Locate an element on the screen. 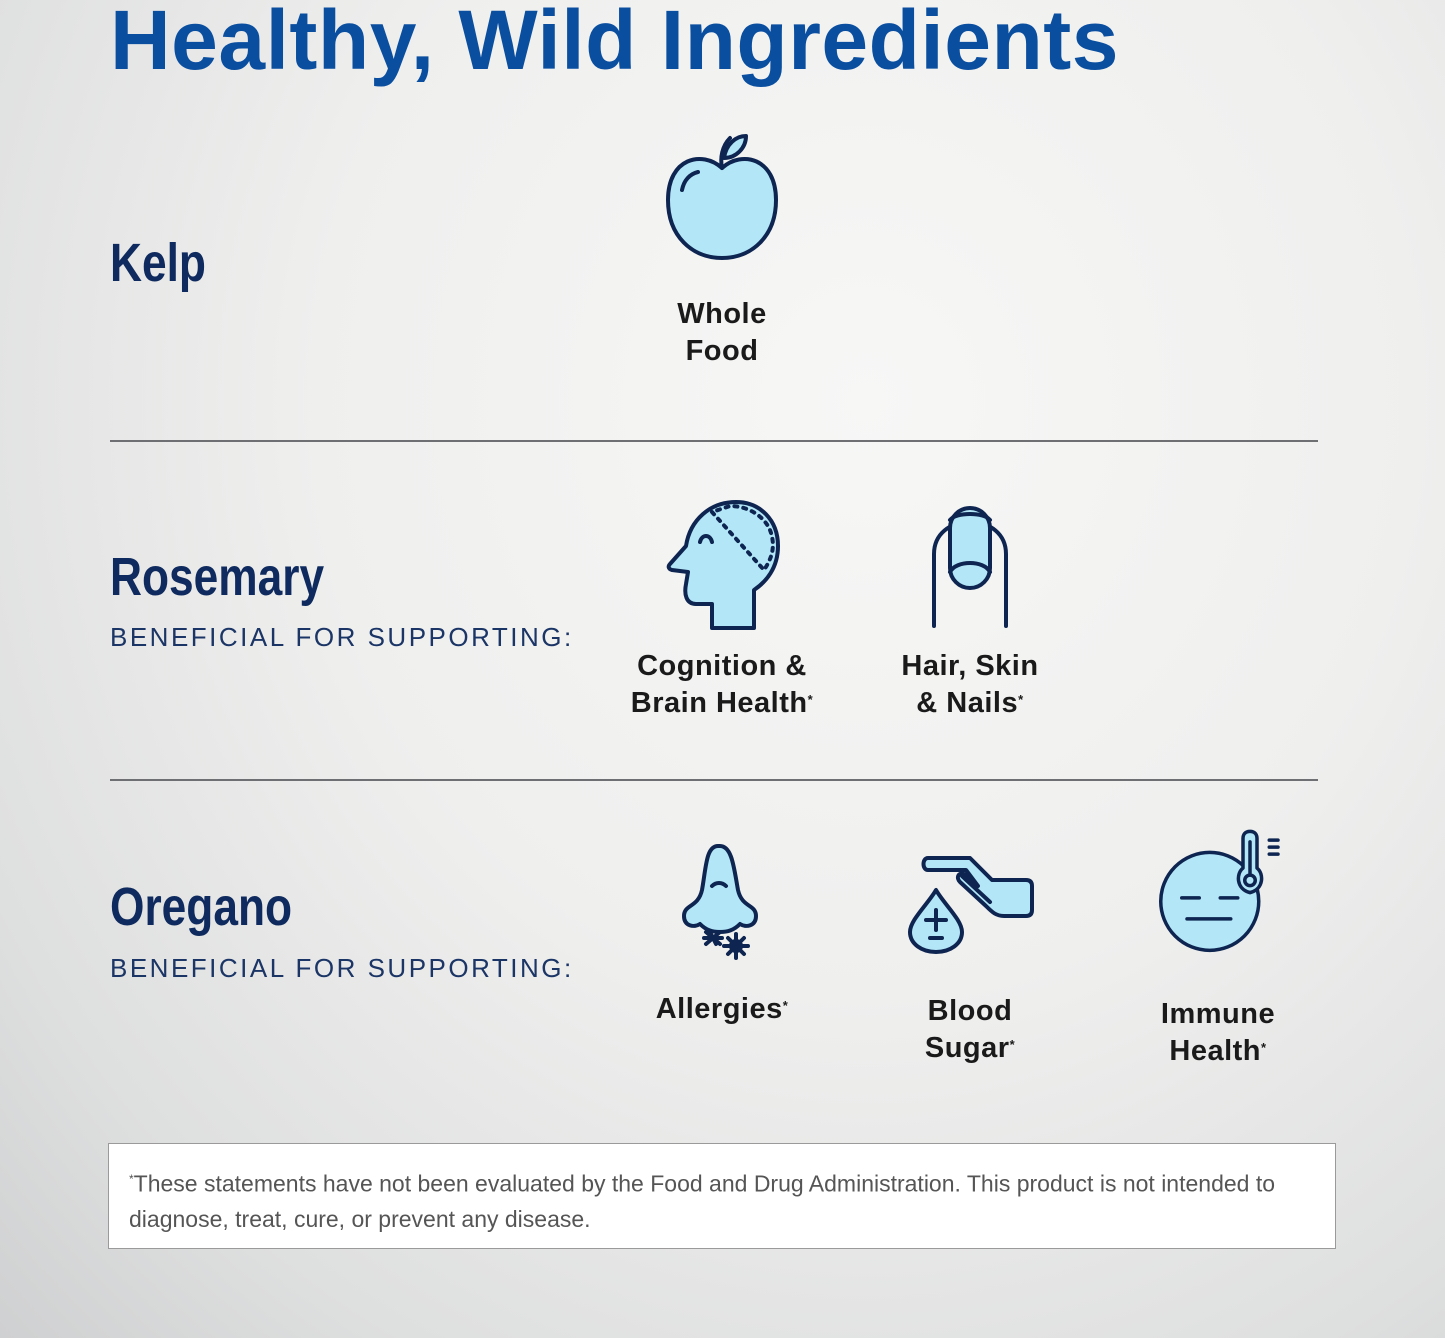  benefit-line2: & Nails is located at coordinates (967, 703).